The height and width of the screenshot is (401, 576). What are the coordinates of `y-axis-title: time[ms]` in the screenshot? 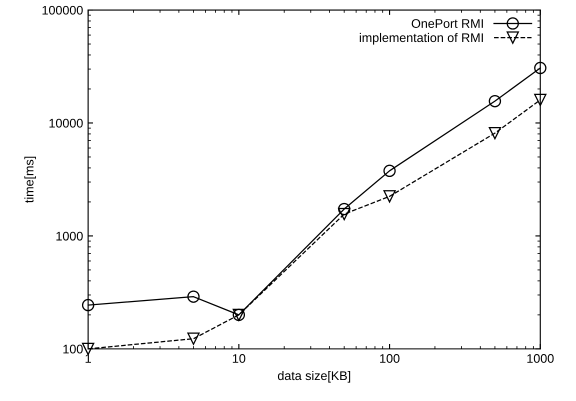 It's located at (30, 179).